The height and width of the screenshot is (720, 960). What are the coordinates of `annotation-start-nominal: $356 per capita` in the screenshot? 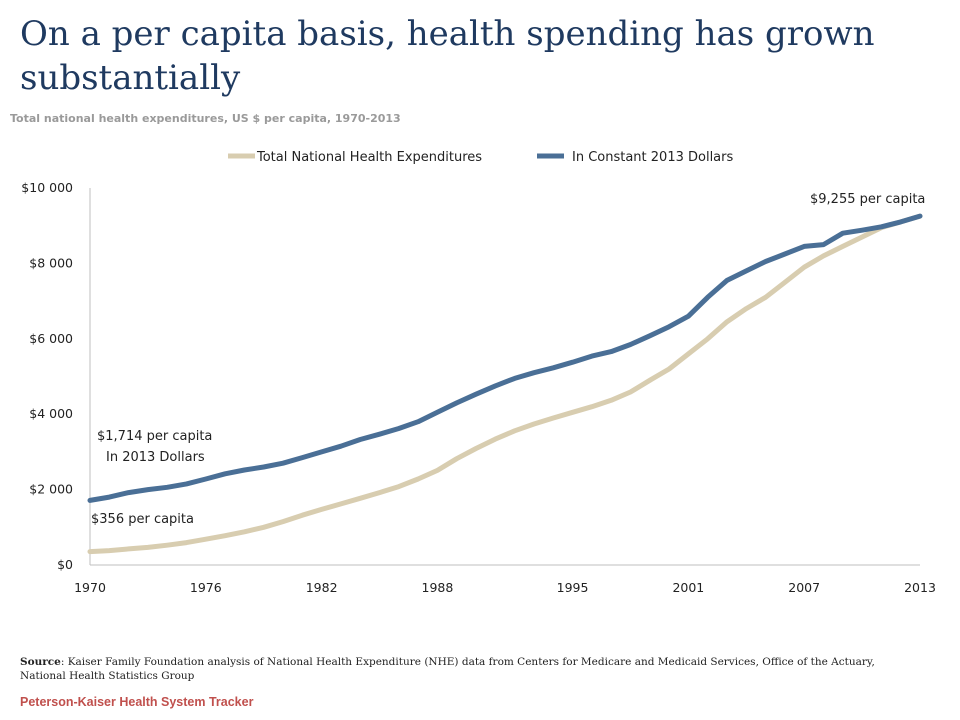 It's located at (142, 519).